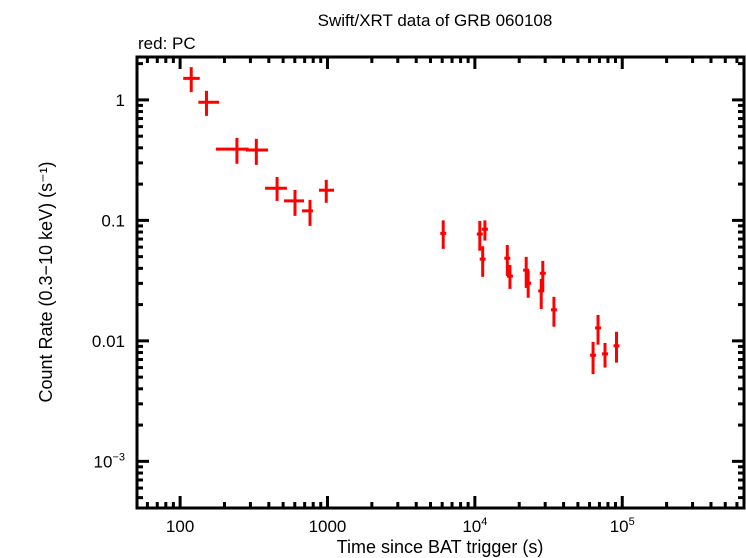 The width and height of the screenshot is (746, 558). Describe the element at coordinates (113, 220) in the screenshot. I see `y-tick-label: 0.1` at that location.